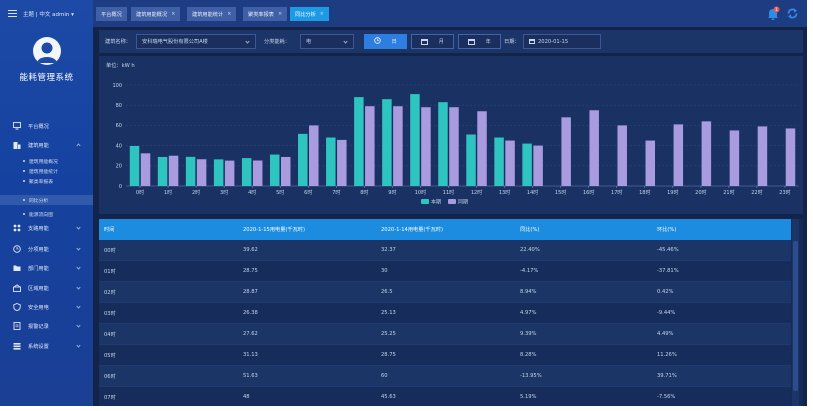 The image size is (813, 411). What do you see at coordinates (46, 249) in the screenshot?
I see `nav-item-itemized-energy: 分项用能` at bounding box center [46, 249].